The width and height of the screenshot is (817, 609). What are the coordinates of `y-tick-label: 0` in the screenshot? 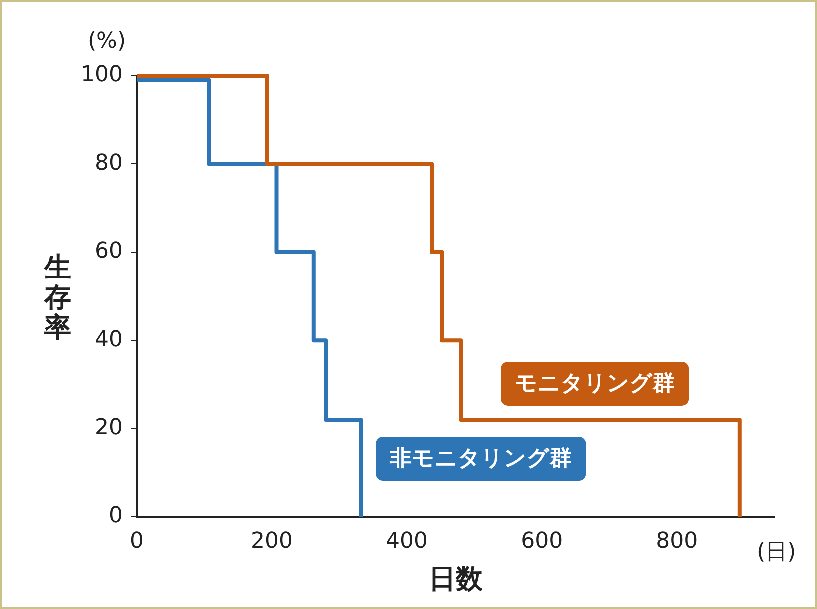 It's located at (116, 516).